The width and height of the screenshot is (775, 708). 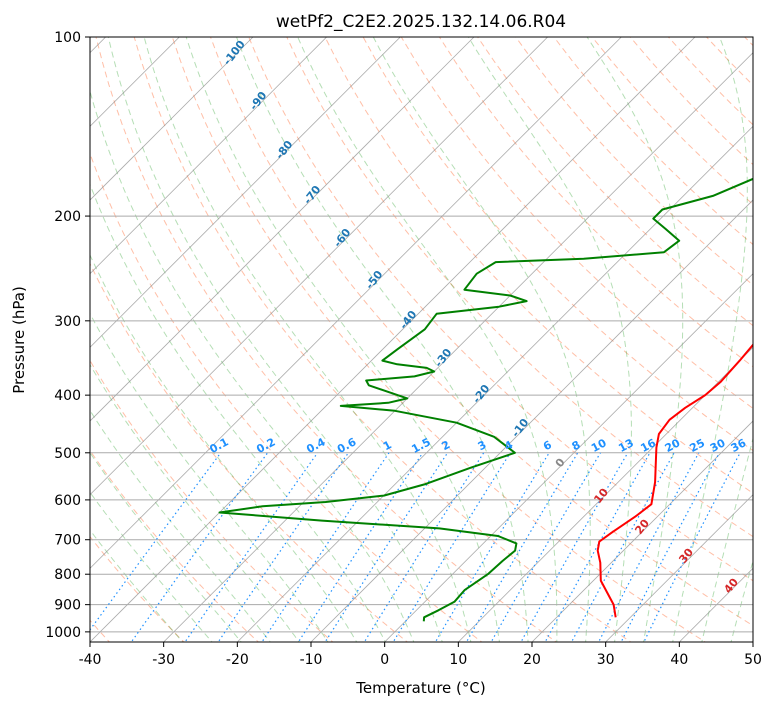 I want to click on x-tick-label: 20, so click(x=532, y=660).